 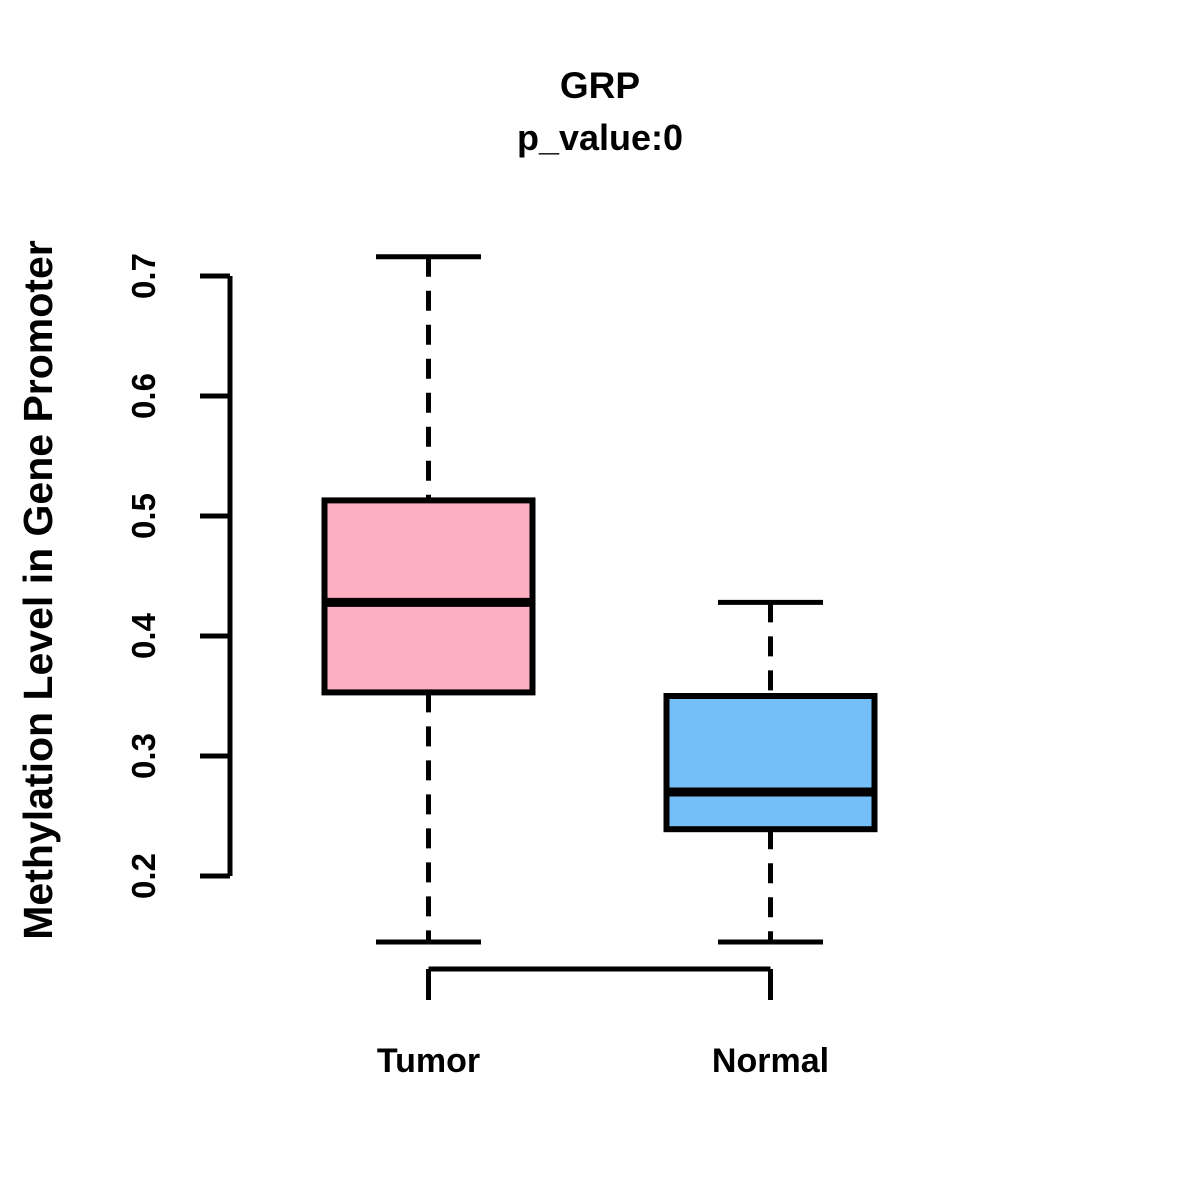 I want to click on y-tick-label: 0.4, so click(x=143, y=635).